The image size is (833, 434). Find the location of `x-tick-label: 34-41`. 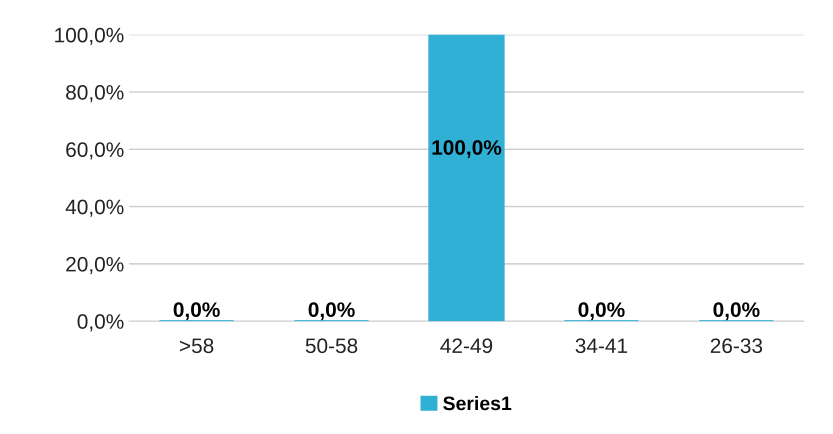

x-tick-label: 34-41 is located at coordinates (602, 346).